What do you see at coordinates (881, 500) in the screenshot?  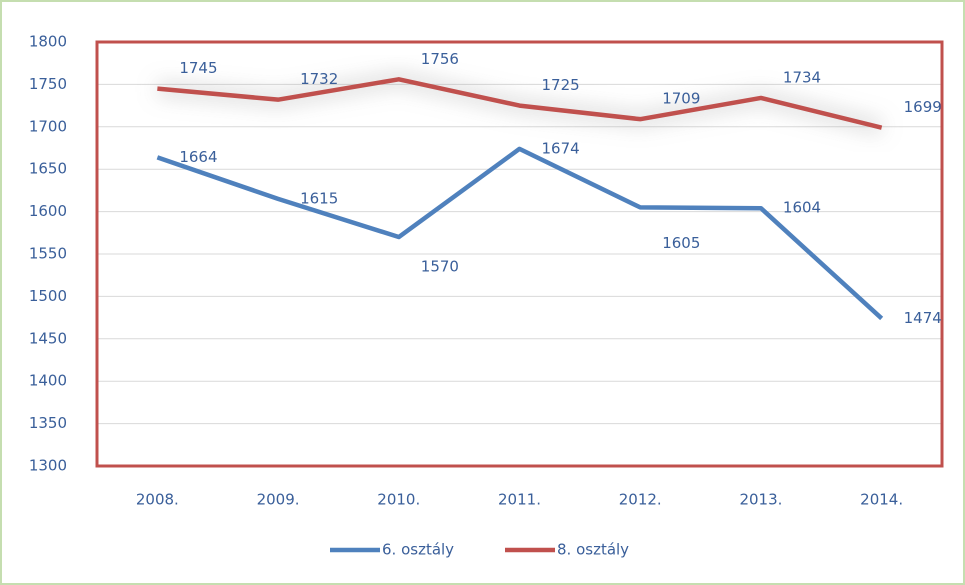 I see `x-tick-label: 2014.` at bounding box center [881, 500].